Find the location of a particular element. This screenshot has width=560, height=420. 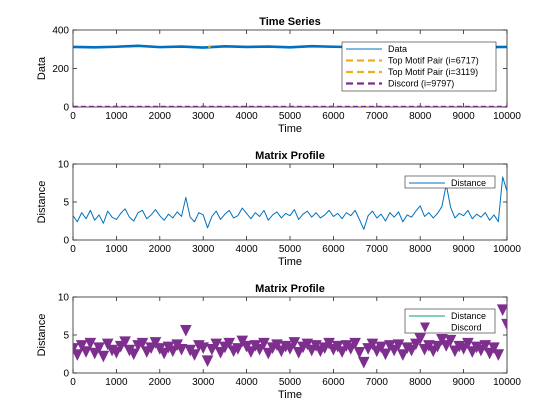

y-axis-label: Data is located at coordinates (42, 68).